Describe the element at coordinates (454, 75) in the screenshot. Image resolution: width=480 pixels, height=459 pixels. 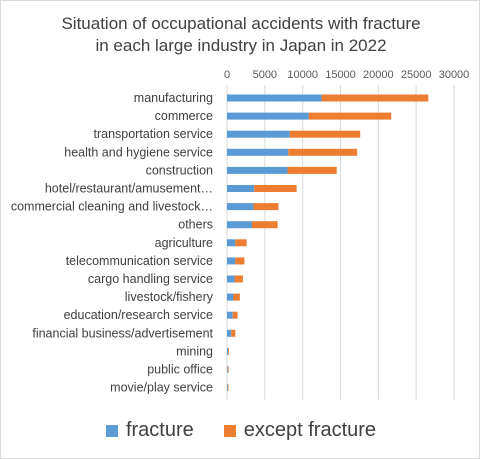
I see `x-tick-label: 30000` at that location.